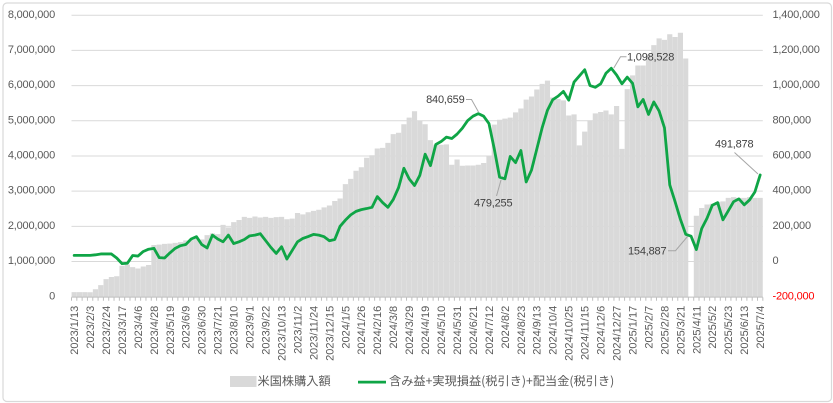 Image resolution: width=833 pixels, height=403 pixels. What do you see at coordinates (633, 330) in the screenshot?
I see `svg-text: 2025/1/17` at bounding box center [633, 330].